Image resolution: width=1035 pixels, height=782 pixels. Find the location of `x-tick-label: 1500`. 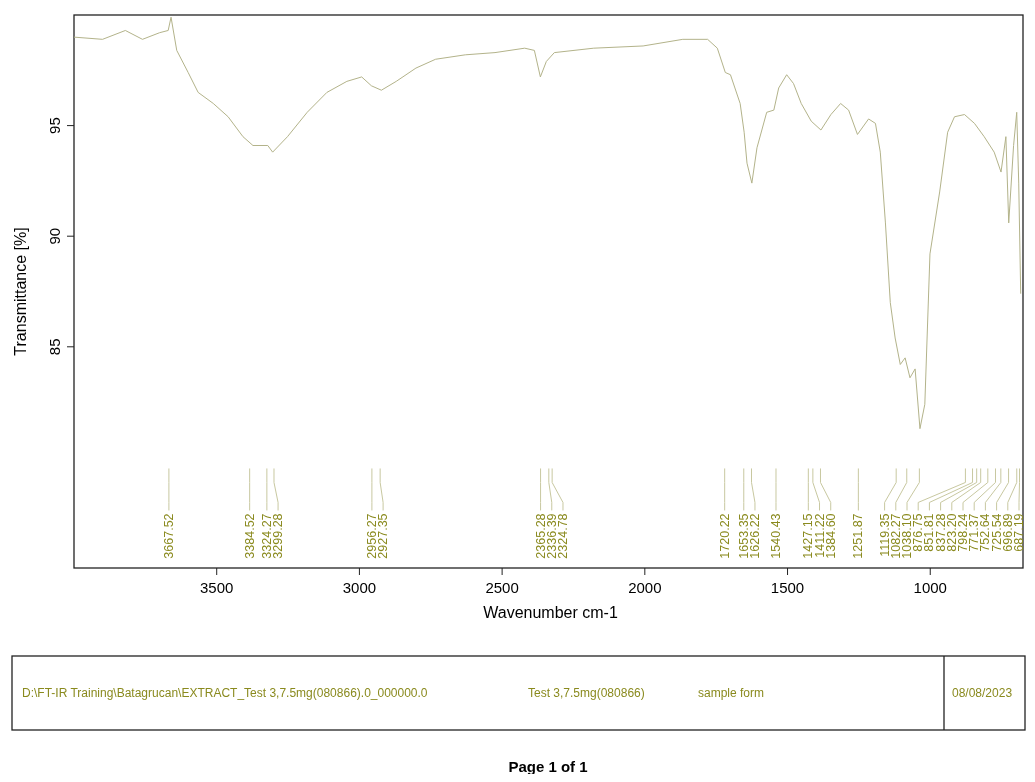

x-tick-label: 1500 is located at coordinates (787, 587).